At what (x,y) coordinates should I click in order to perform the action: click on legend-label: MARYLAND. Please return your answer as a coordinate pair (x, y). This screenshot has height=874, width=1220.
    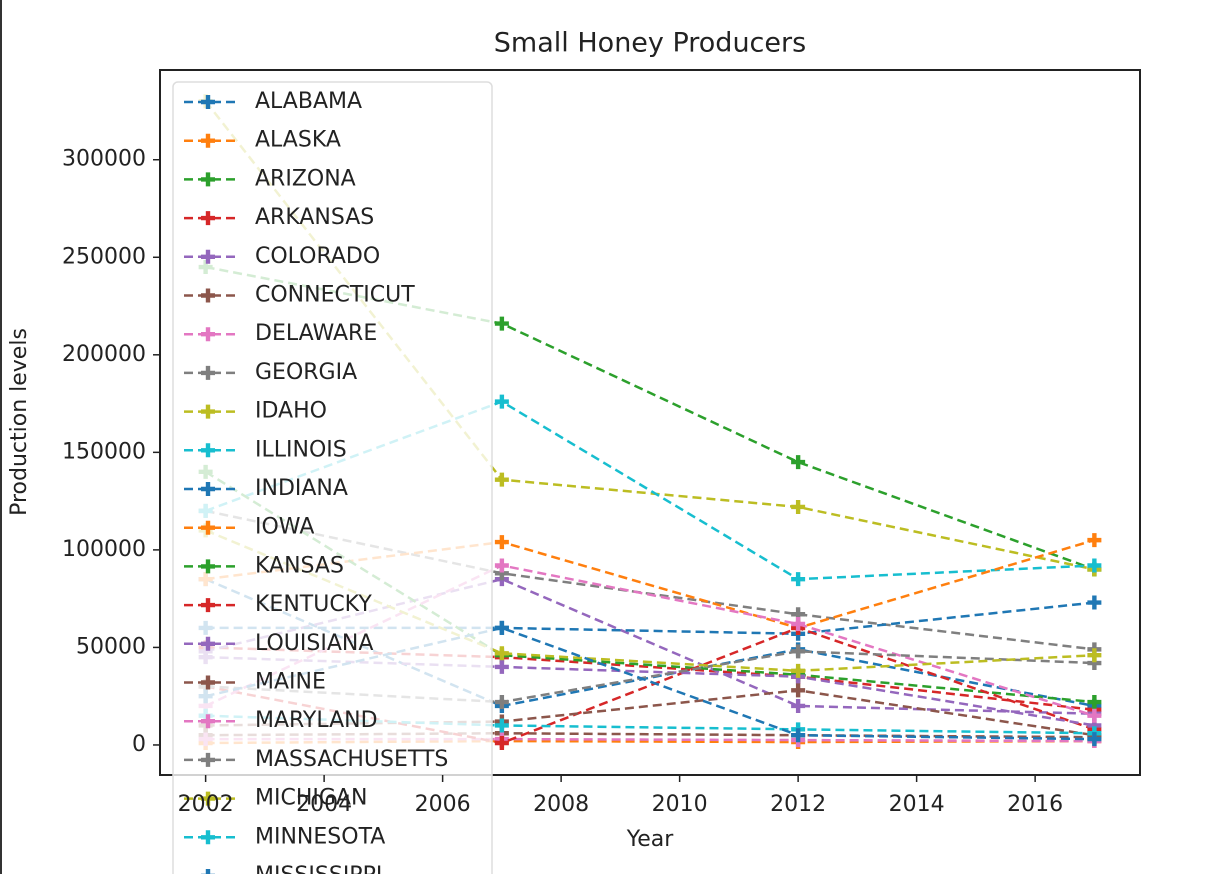
    Looking at the image, I should click on (316, 720).